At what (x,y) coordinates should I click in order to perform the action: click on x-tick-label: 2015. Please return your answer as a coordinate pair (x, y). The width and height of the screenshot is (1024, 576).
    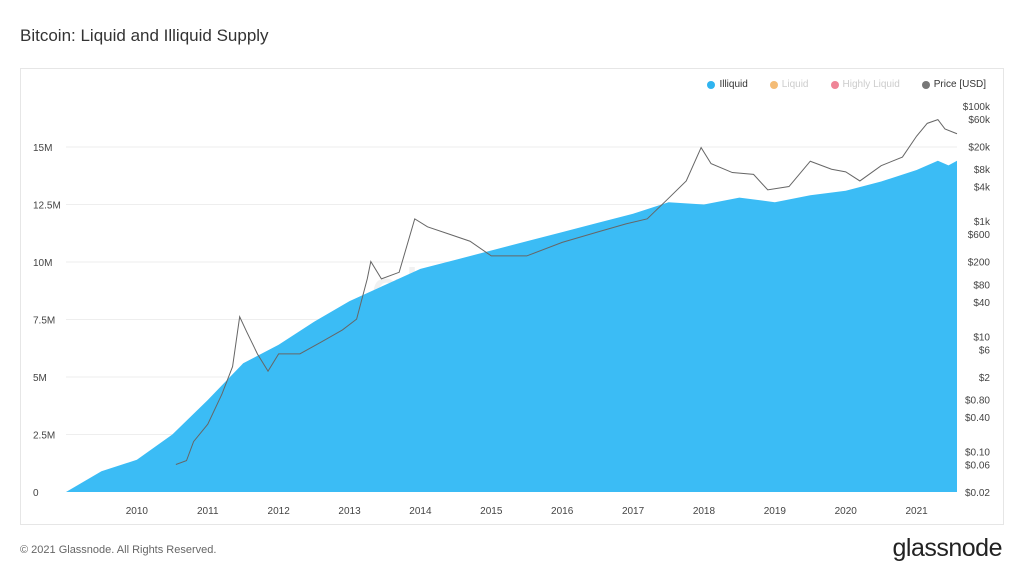
    Looking at the image, I should click on (491, 511).